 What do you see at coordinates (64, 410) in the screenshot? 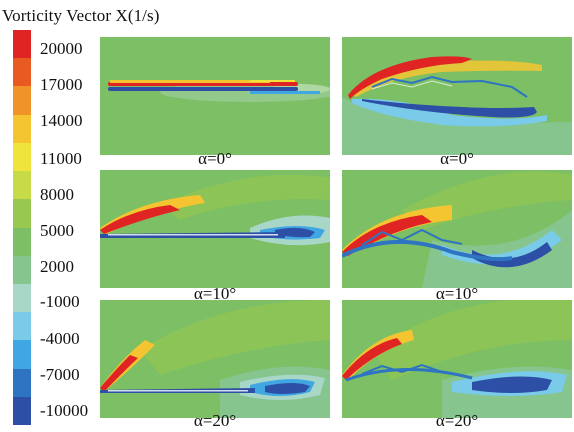
I see `colorbar-tick-label: -10000` at bounding box center [64, 410].